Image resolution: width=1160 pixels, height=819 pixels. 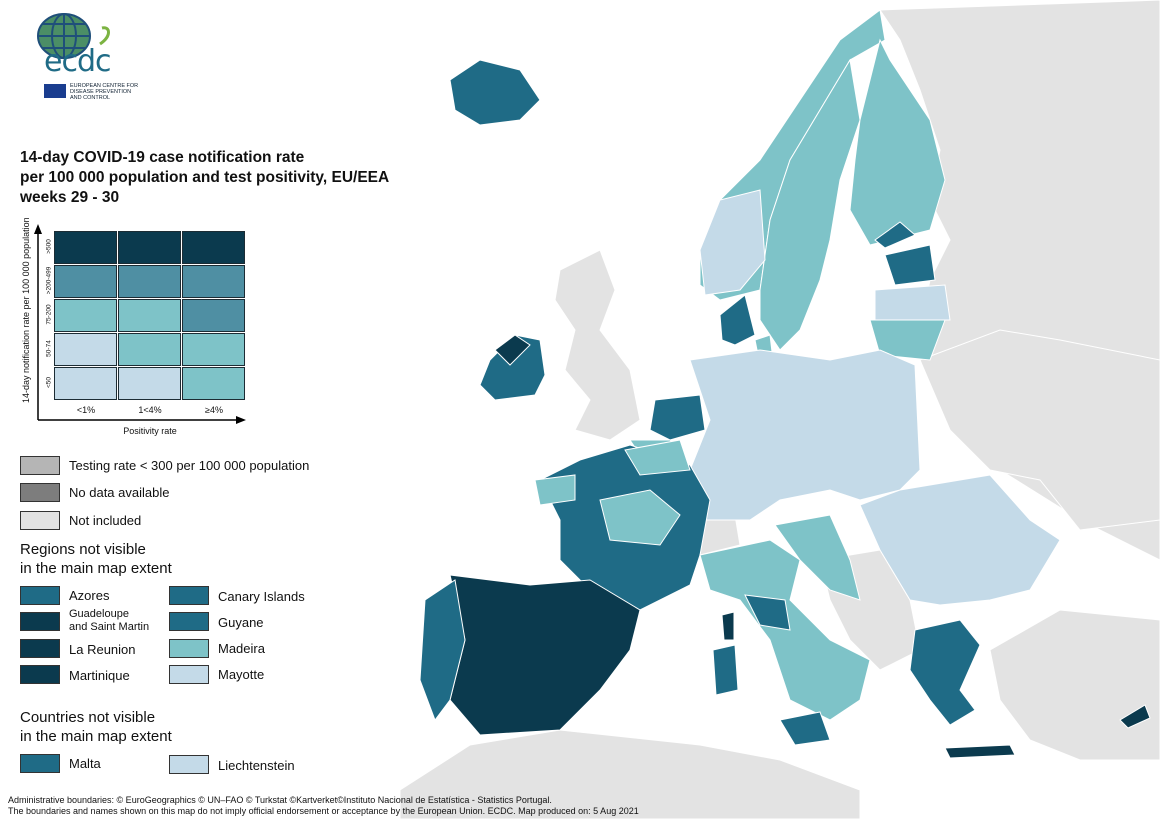 What do you see at coordinates (140, 324) in the screenshot?
I see `legend-axes` at bounding box center [140, 324].